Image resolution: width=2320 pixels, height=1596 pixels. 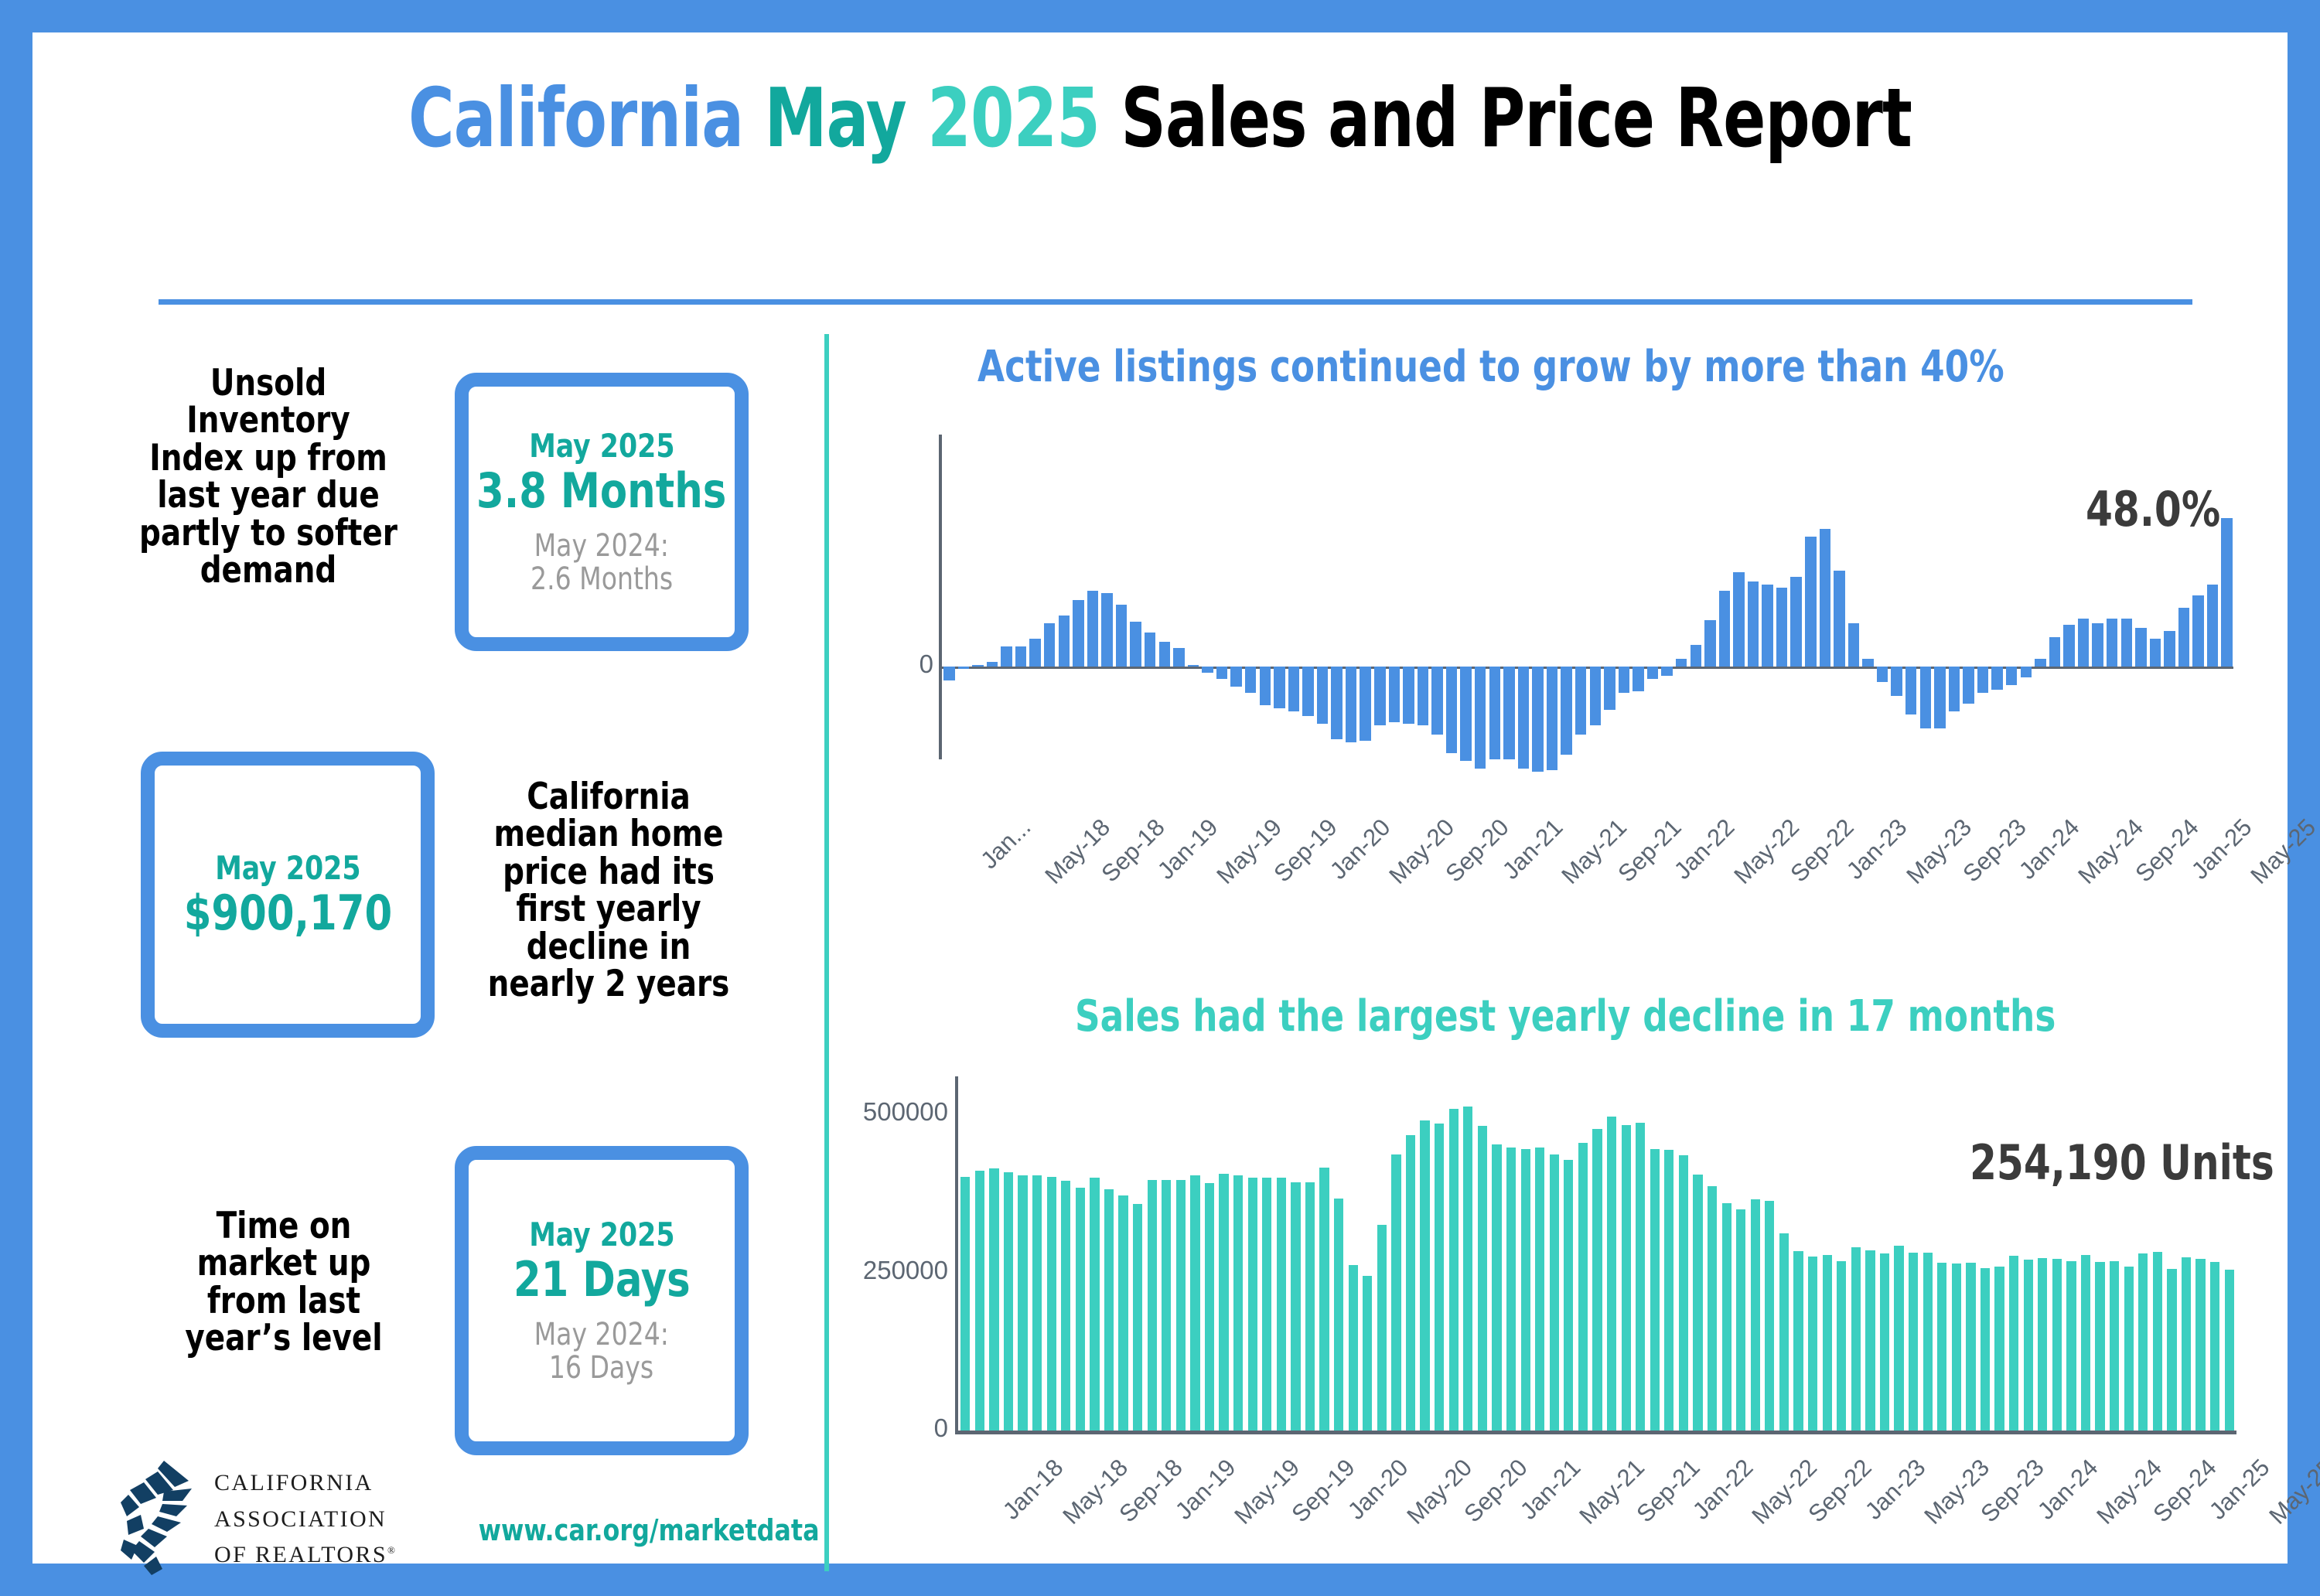 What do you see at coordinates (601, 490) in the screenshot?
I see `stat-value: 3.8 Months` at bounding box center [601, 490].